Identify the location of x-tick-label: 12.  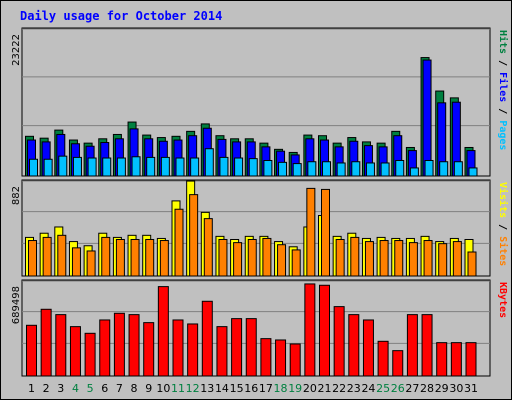
(193, 388).